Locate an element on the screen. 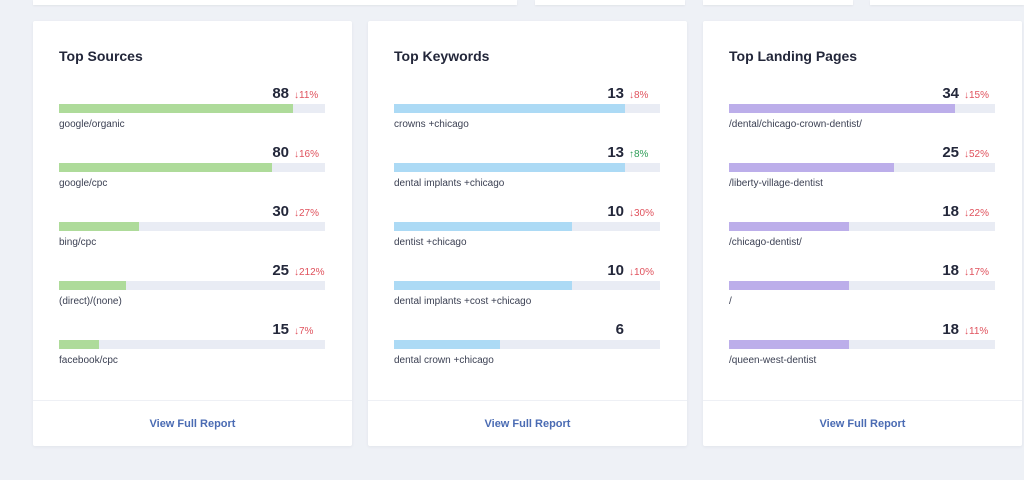 This screenshot has height=480, width=1024. change-badge: ↓15% is located at coordinates (977, 95).